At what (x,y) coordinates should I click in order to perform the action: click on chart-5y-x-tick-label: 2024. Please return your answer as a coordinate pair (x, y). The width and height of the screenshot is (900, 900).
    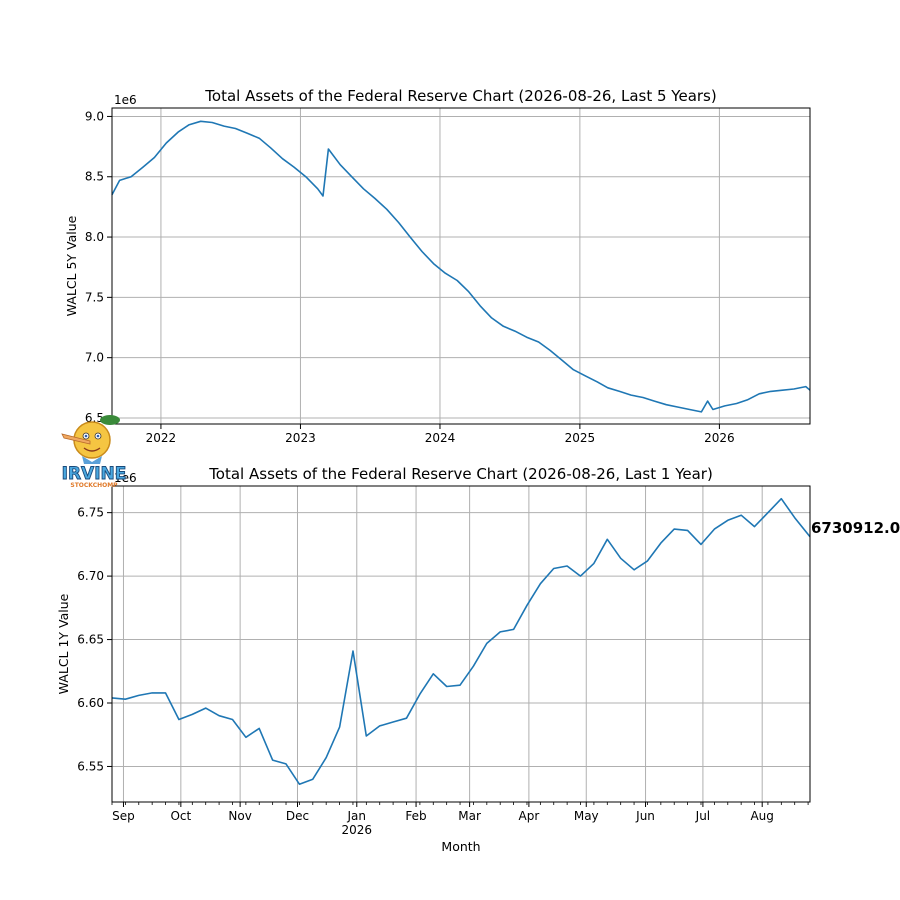
    Looking at the image, I should click on (440, 438).